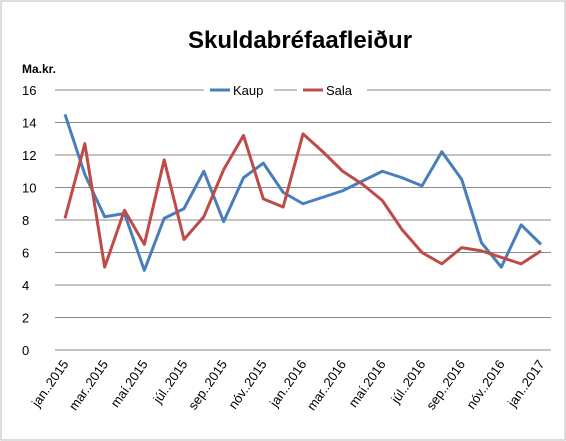  What do you see at coordinates (25, 285) in the screenshot?
I see `y-tick-label: 4` at bounding box center [25, 285].